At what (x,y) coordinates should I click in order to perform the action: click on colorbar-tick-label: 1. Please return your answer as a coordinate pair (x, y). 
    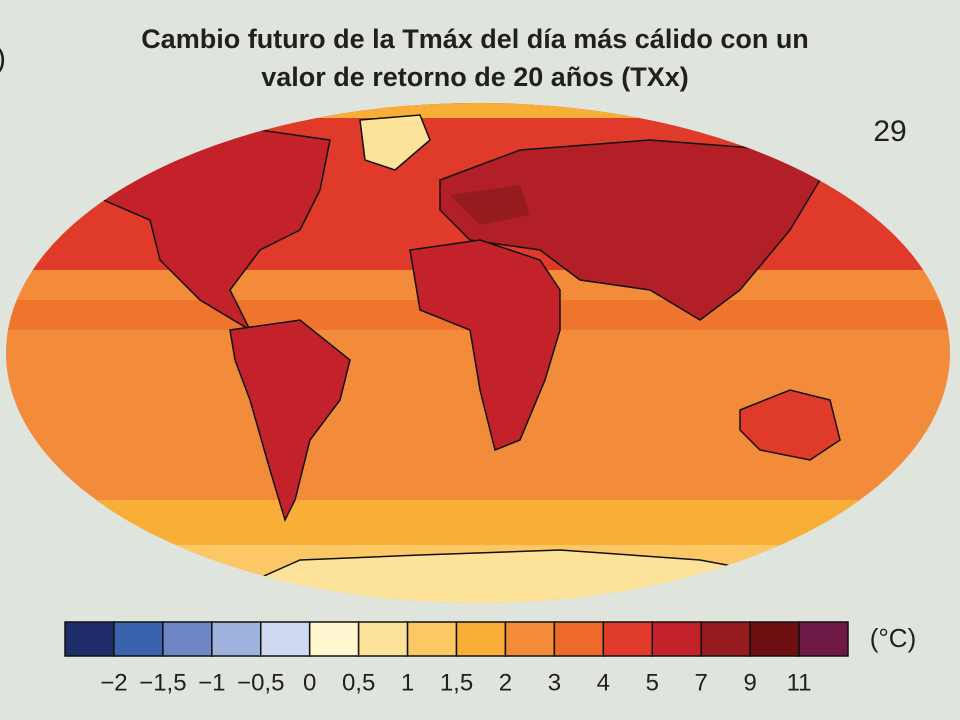
    Looking at the image, I should click on (407, 682).